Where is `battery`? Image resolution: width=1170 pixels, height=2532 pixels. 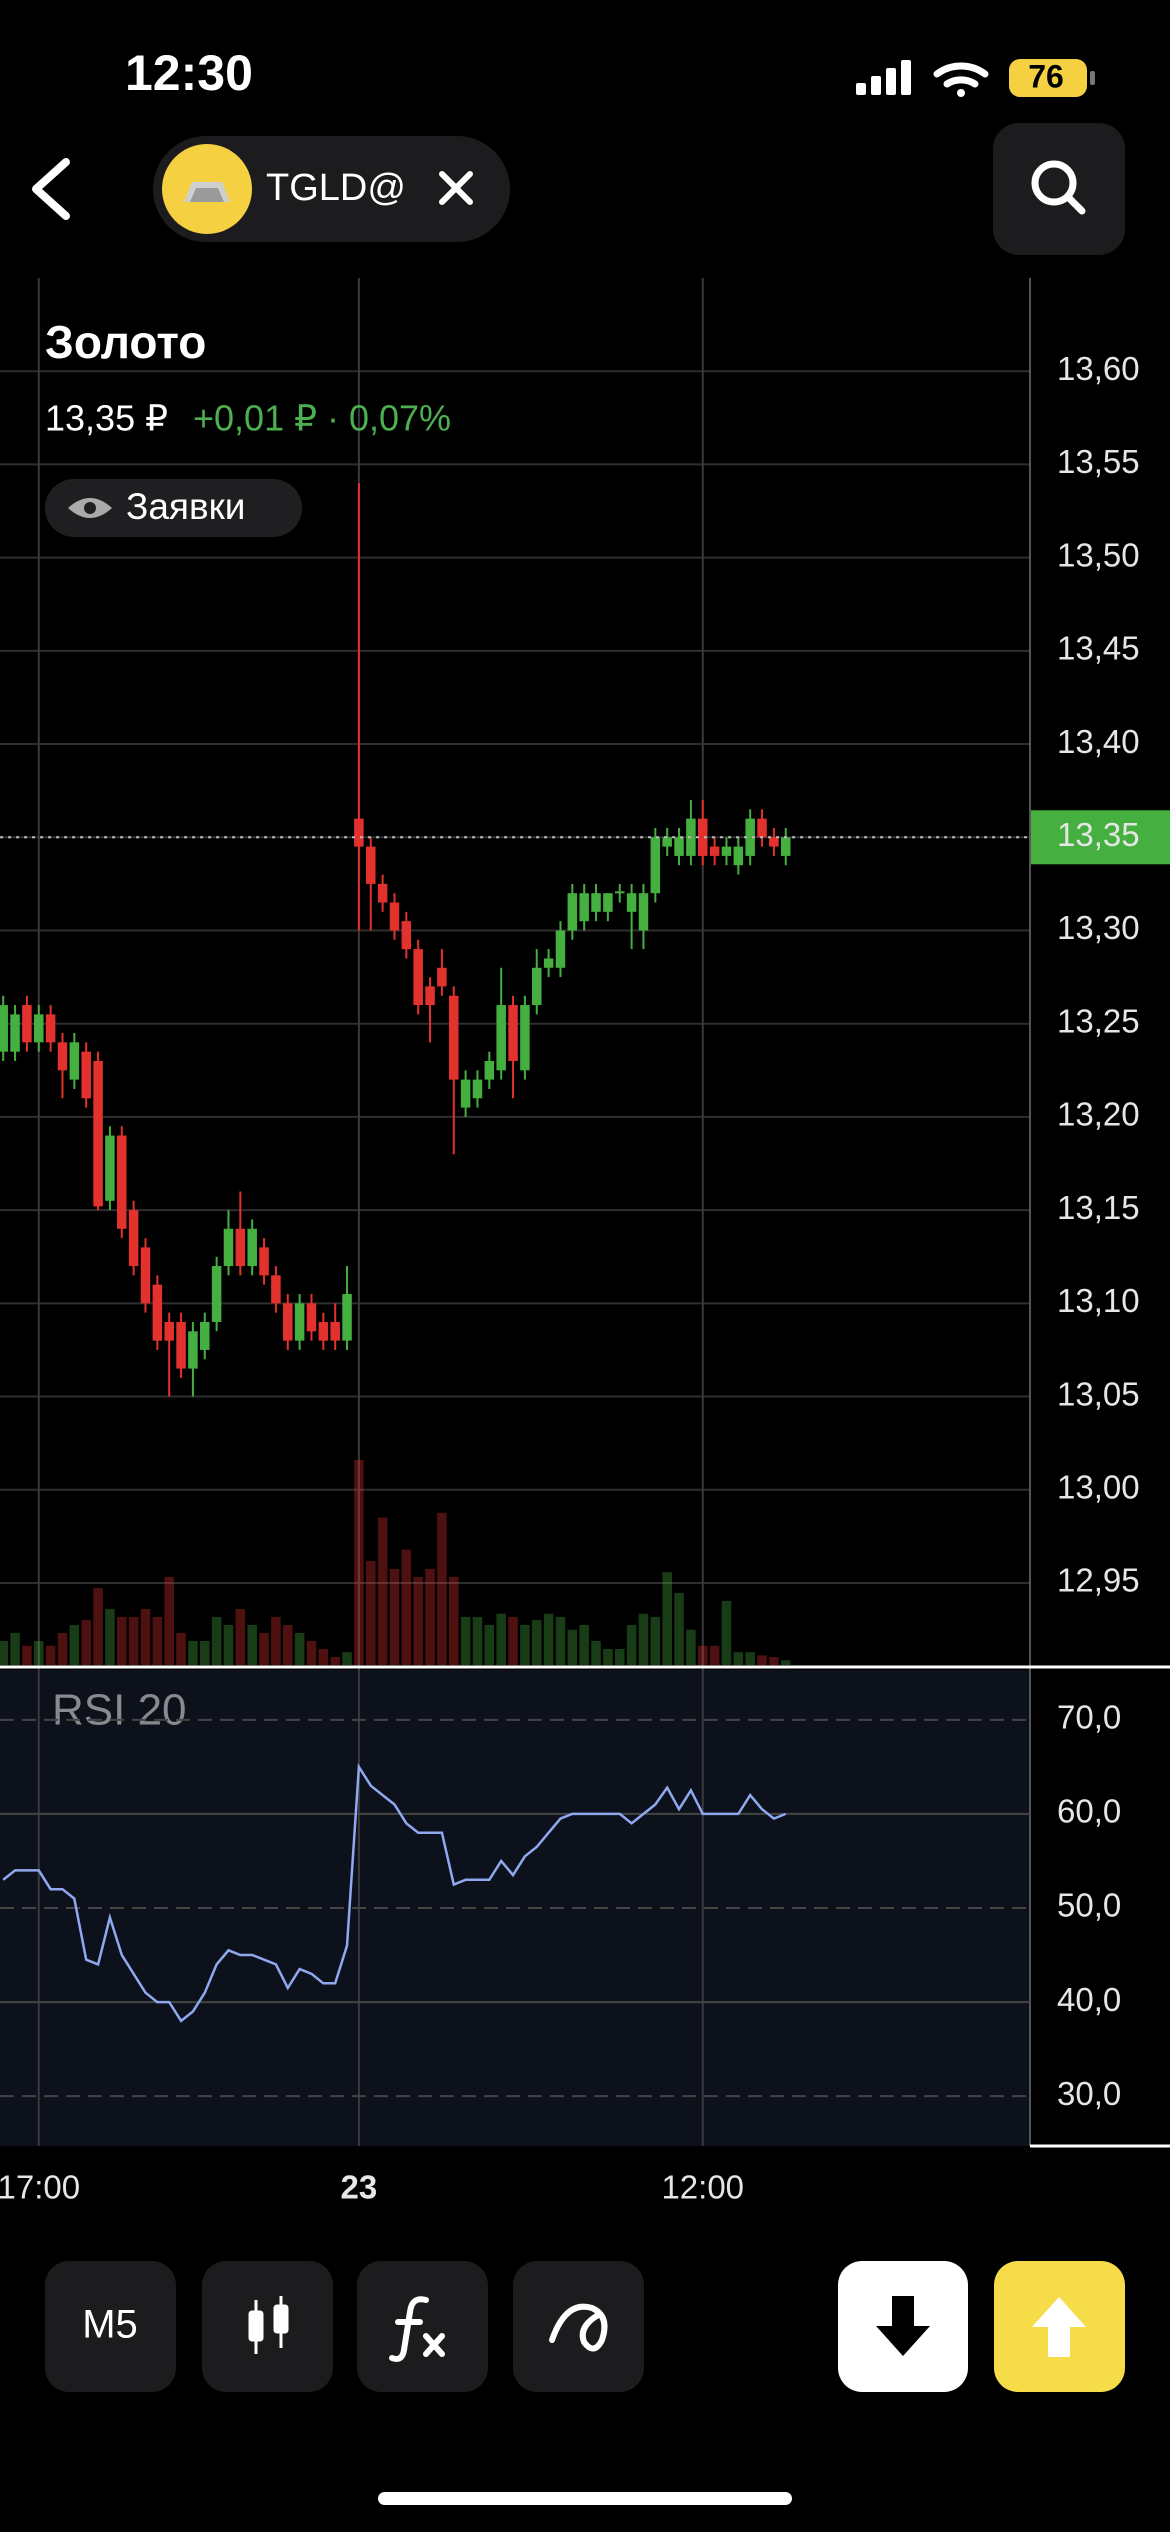 battery is located at coordinates (1048, 78).